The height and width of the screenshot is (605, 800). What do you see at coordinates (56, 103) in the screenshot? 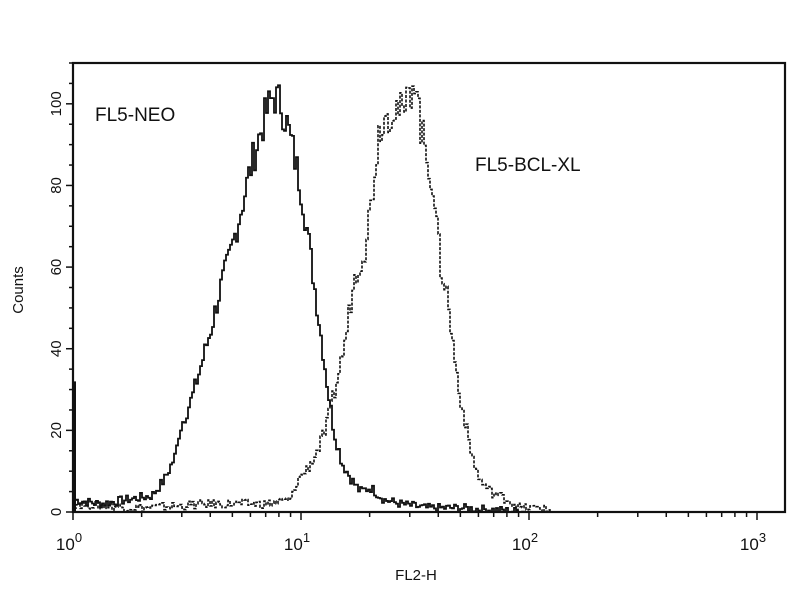
I see `y-tick-label: 100` at bounding box center [56, 103].